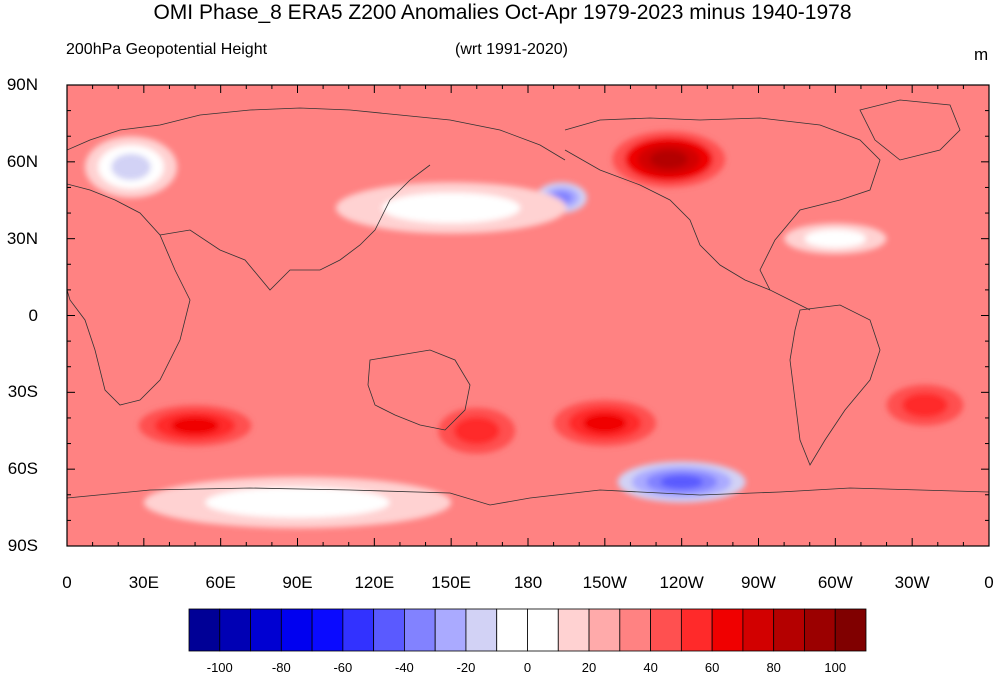  What do you see at coordinates (219, 667) in the screenshot?
I see `colorbar-label: -100` at bounding box center [219, 667].